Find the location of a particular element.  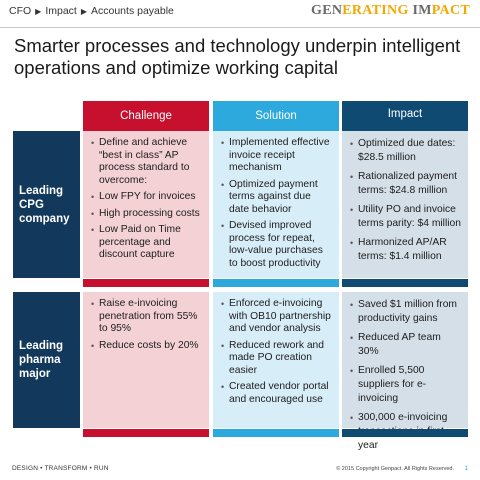

breadcrumb-item: Accounts payable is located at coordinates (132, 11).